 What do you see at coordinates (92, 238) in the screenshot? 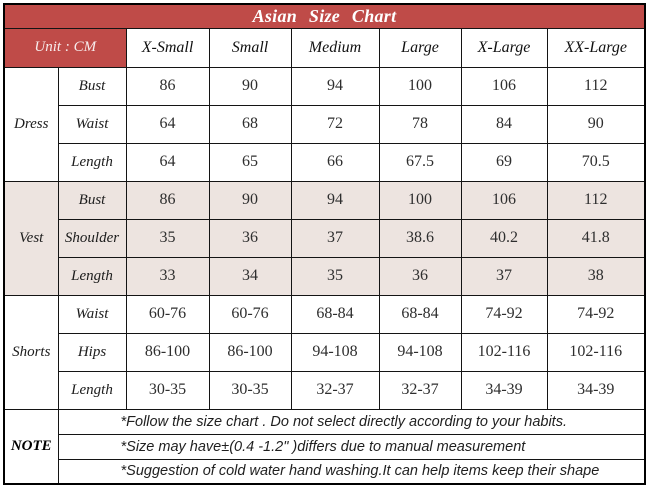
I see `measure-label: Shoulder` at bounding box center [92, 238].